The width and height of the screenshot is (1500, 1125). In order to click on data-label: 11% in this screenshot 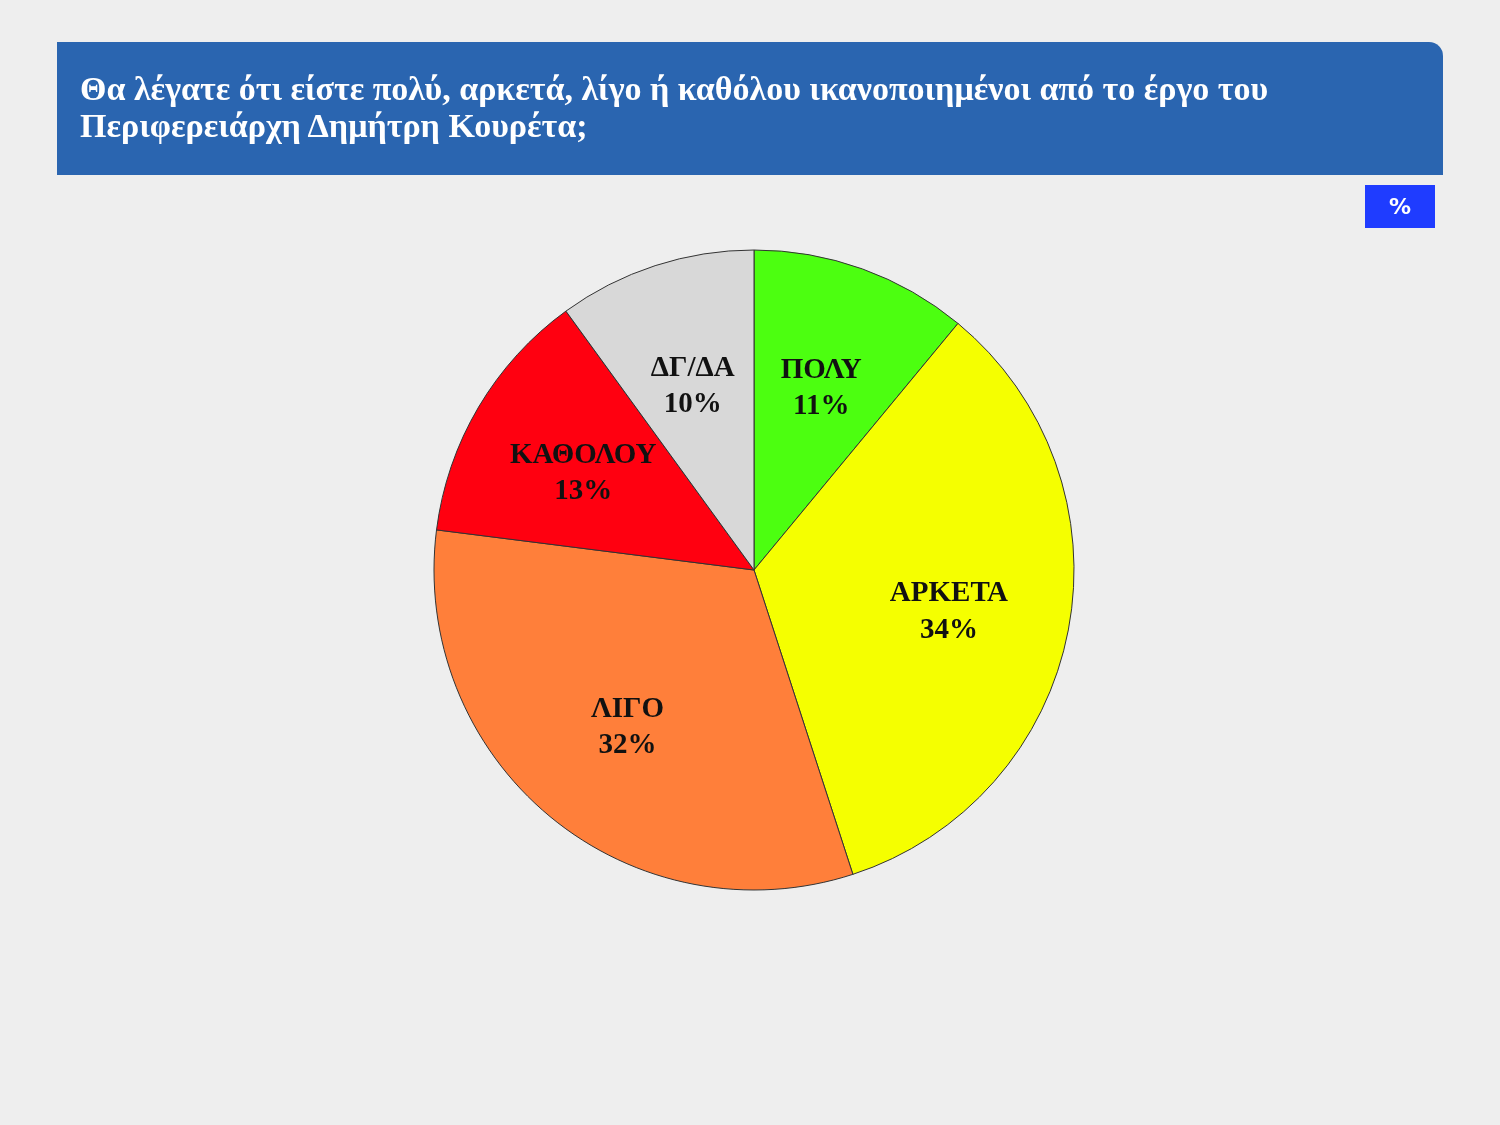, I will do `click(821, 403)`.